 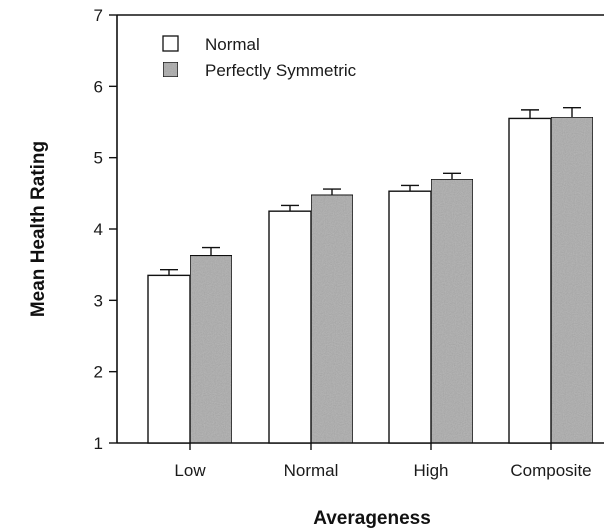 What do you see at coordinates (372, 518) in the screenshot?
I see `x-axis-title: Averageness` at bounding box center [372, 518].